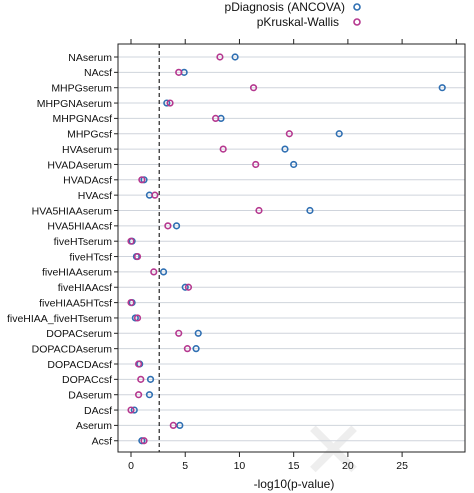 Image resolution: width=474 pixels, height=493 pixels. What do you see at coordinates (196, 349) in the screenshot?
I see `point-ancova-DOPACDAserum` at bounding box center [196, 349].